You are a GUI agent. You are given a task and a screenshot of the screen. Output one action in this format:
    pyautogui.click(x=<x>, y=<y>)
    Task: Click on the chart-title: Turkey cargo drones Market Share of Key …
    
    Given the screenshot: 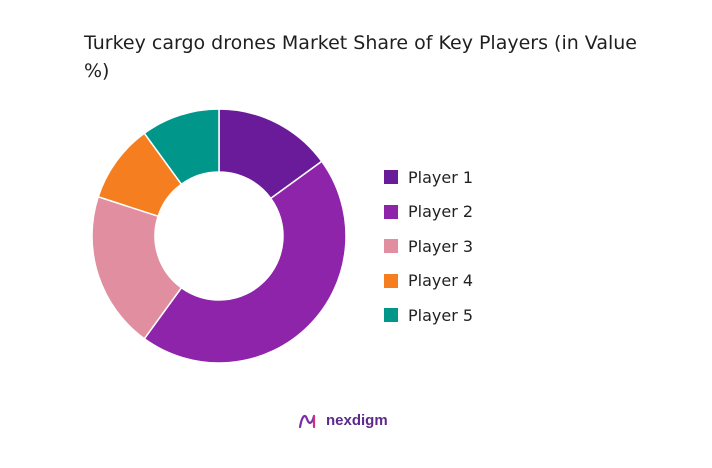 What is the action you would take?
    pyautogui.click(x=360, y=57)
    